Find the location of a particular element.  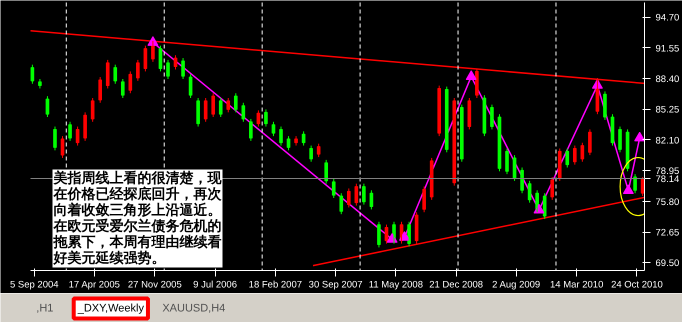

ref-line-label: 78.14 is located at coordinates (668, 180).